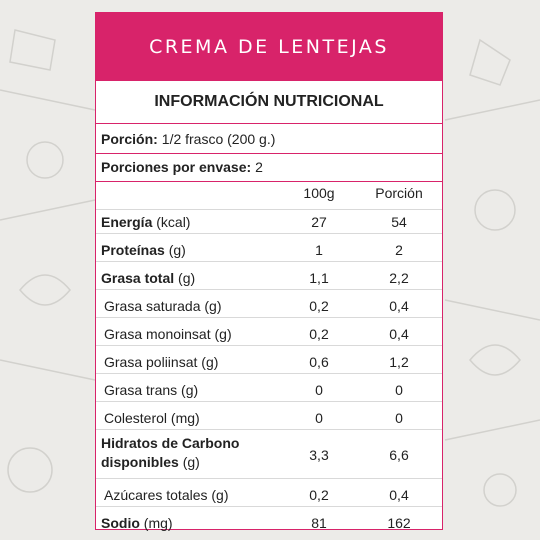 The height and width of the screenshot is (540, 540). I want to click on column-header-100g: 100g, so click(319, 193).